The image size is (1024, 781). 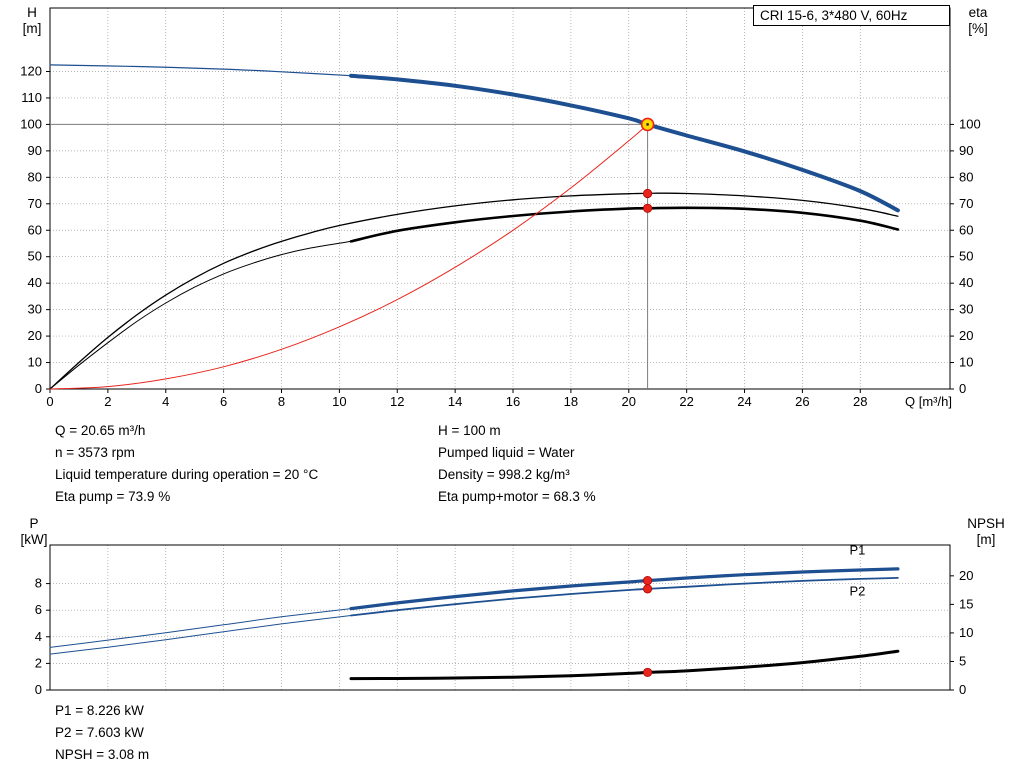 I want to click on curve-label-p2: P2, so click(x=857, y=591).